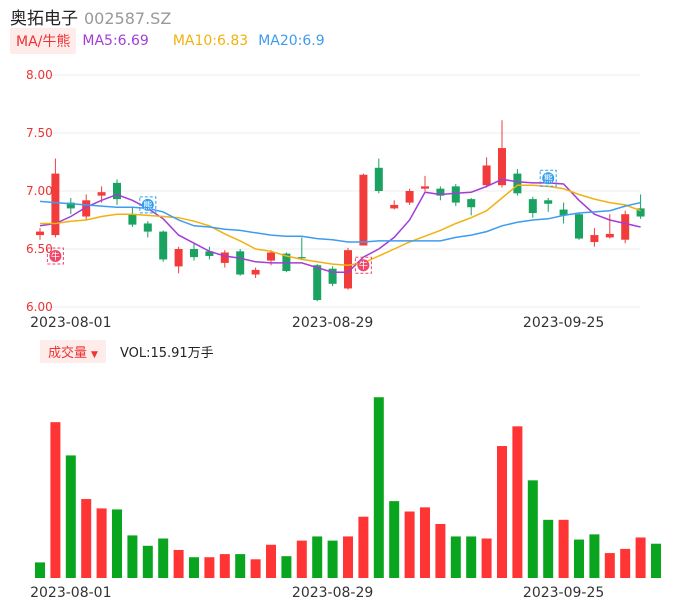  Describe the element at coordinates (70, 593) in the screenshot. I see `volume-x-tick-label: 2023-08-01` at that location.